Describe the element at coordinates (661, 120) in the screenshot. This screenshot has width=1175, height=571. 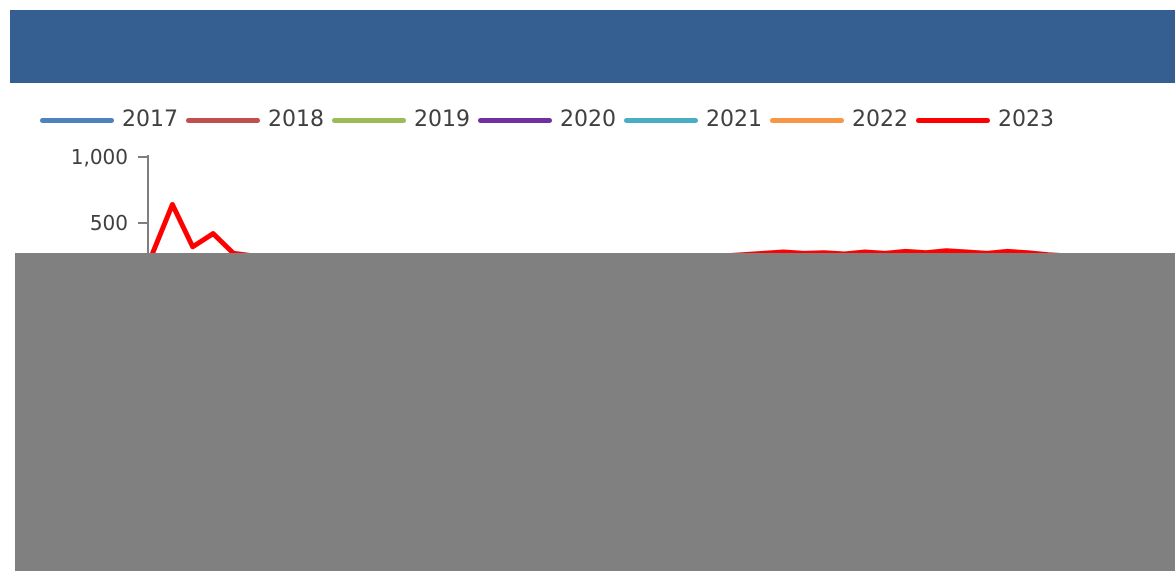
I see `legend-line-2021` at that location.